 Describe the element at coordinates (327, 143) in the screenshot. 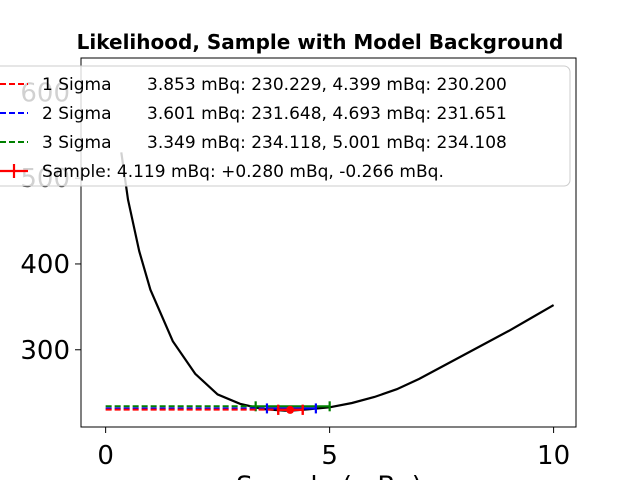

I see `legend-entry-values: 3.349 mBq: 234.118, 5.001 mBq: 234.108` at that location.